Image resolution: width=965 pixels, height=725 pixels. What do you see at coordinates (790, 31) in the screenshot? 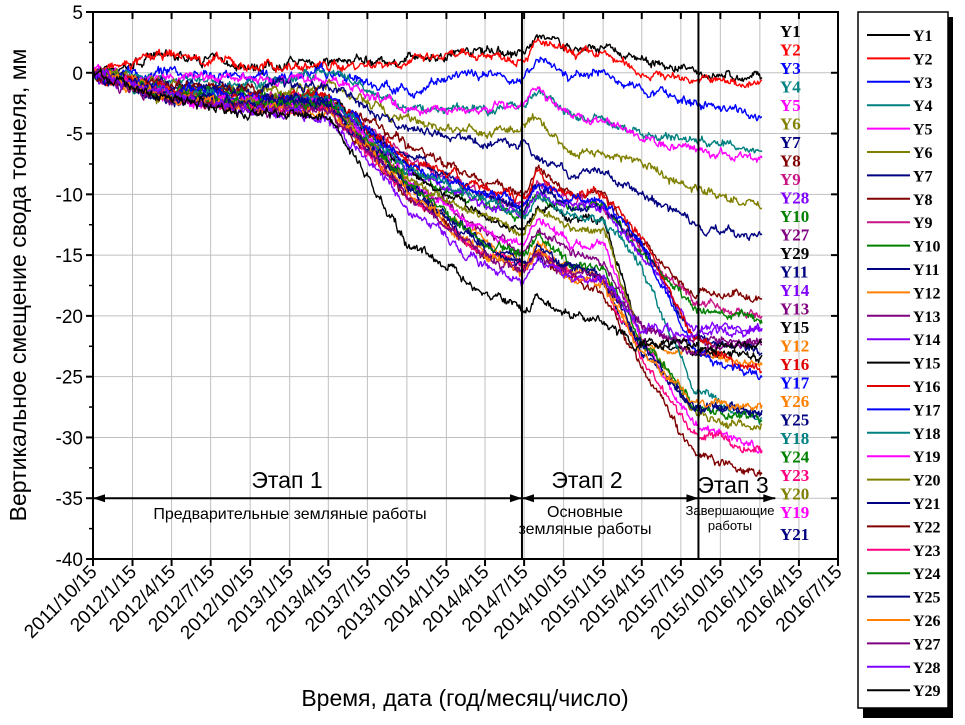
I see `end-label-y1: Y1` at bounding box center [790, 31].